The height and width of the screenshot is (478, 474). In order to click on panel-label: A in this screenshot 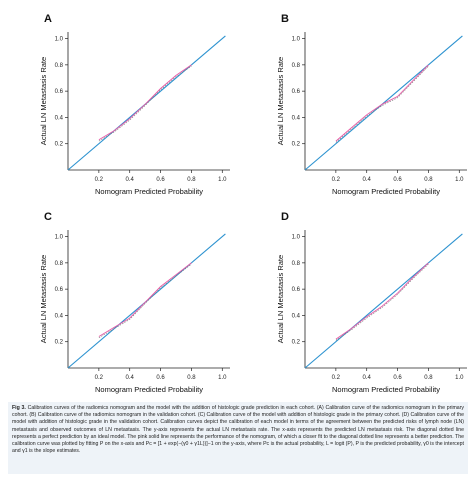, I will do `click(48, 19)`.